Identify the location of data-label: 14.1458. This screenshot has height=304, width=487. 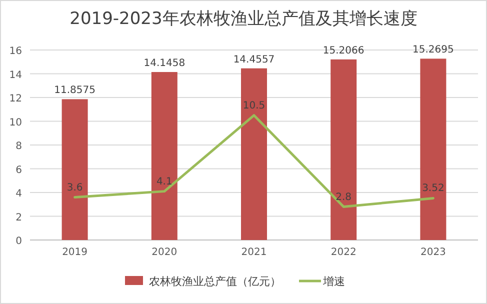
(165, 64).